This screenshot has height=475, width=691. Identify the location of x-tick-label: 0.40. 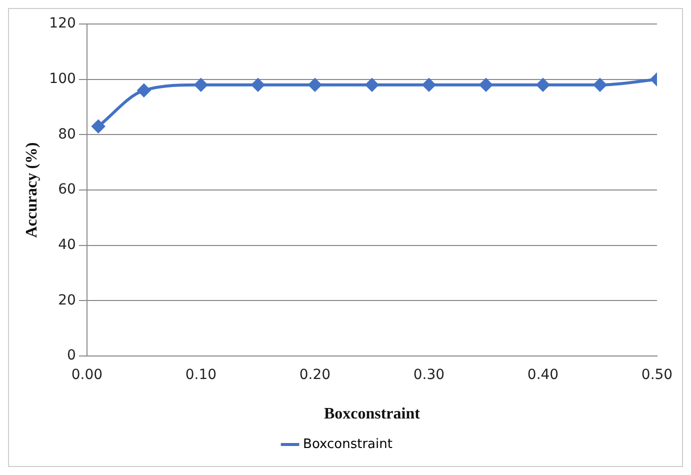
(543, 375).